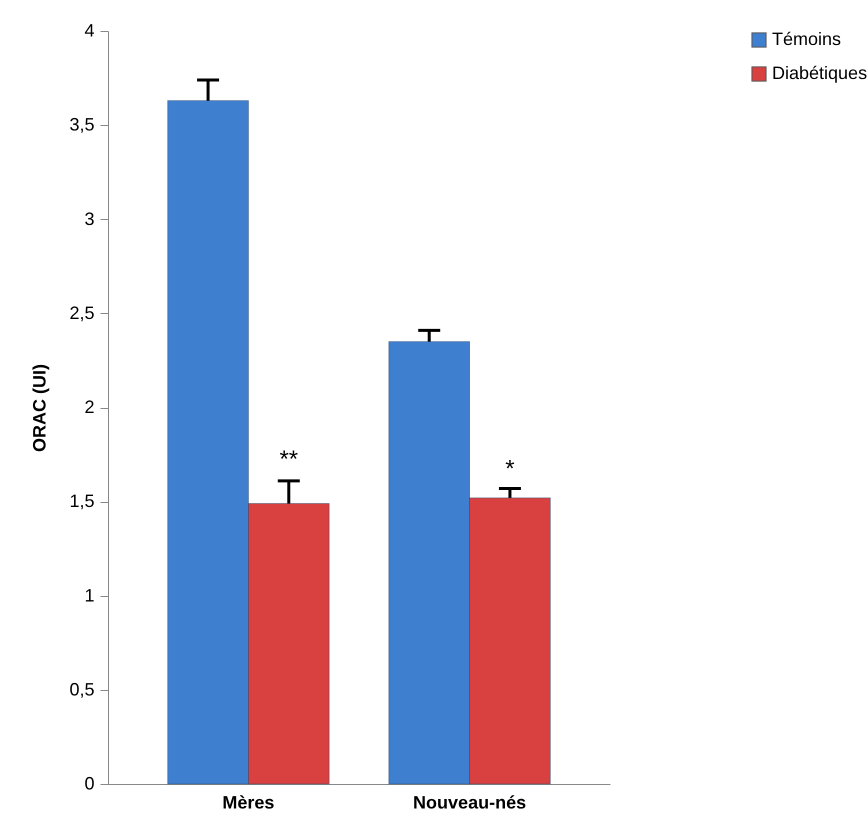  Describe the element at coordinates (81, 501) in the screenshot. I see `y-tick-label: 1,5` at that location.